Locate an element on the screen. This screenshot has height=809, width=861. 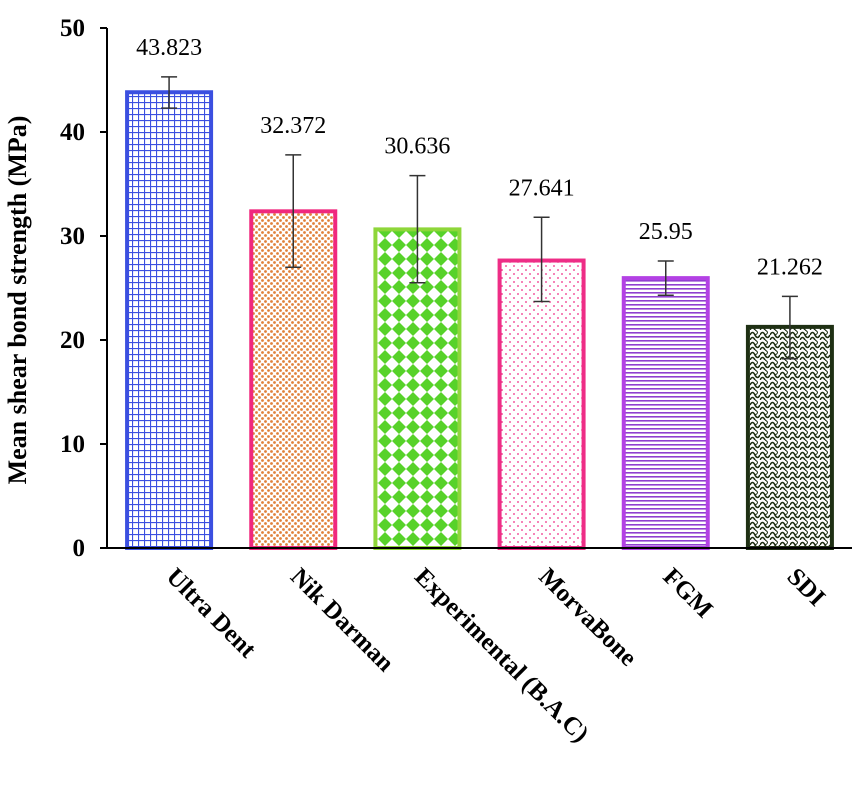
y-axis-title: Mean shear bond strength (MPa) is located at coordinates (17, 300).